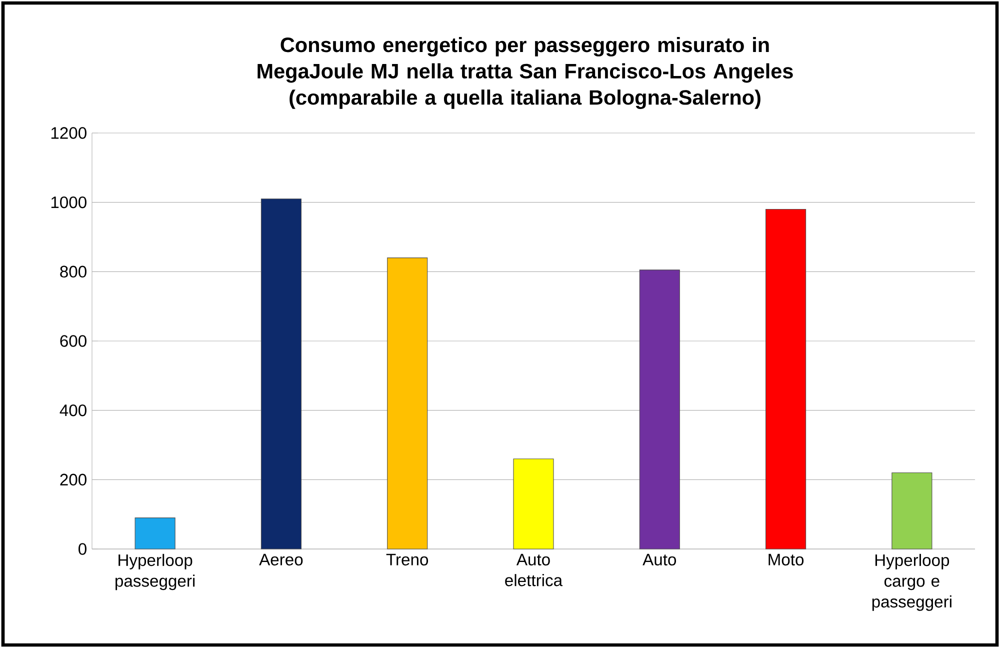  I want to click on y-tick-label: 600, so click(73, 341).